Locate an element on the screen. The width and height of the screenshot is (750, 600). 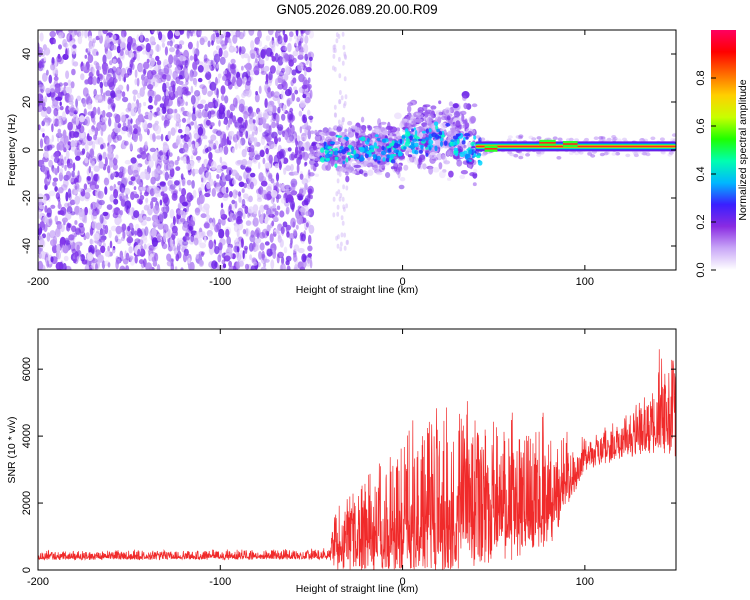
colorbar-ticks: 0.0 0.2 0.4 0.6 0.8 is located at coordinates (705, 174).